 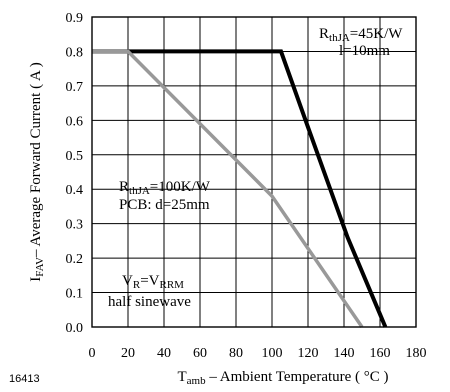 I want to click on x-tick-label: 40, so click(x=164, y=353).